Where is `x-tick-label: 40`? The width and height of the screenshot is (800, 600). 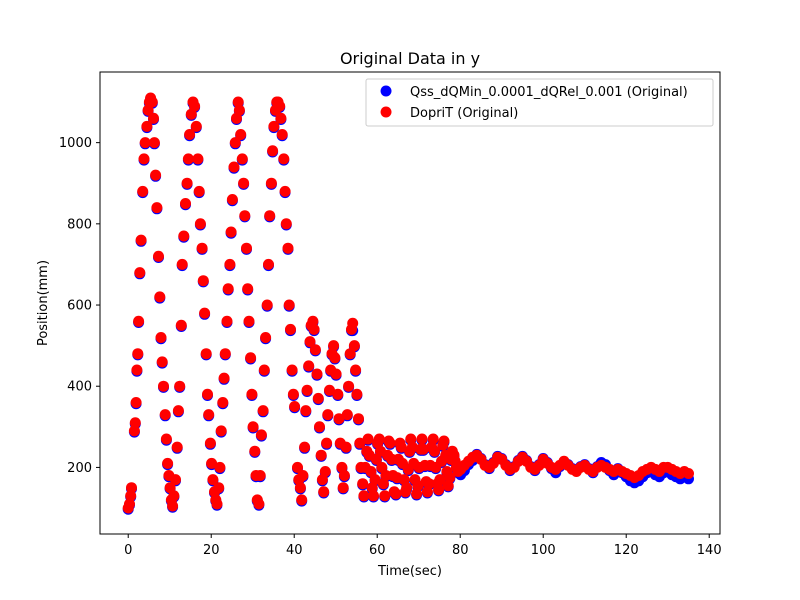
x-tick-label: 40 is located at coordinates (294, 550).